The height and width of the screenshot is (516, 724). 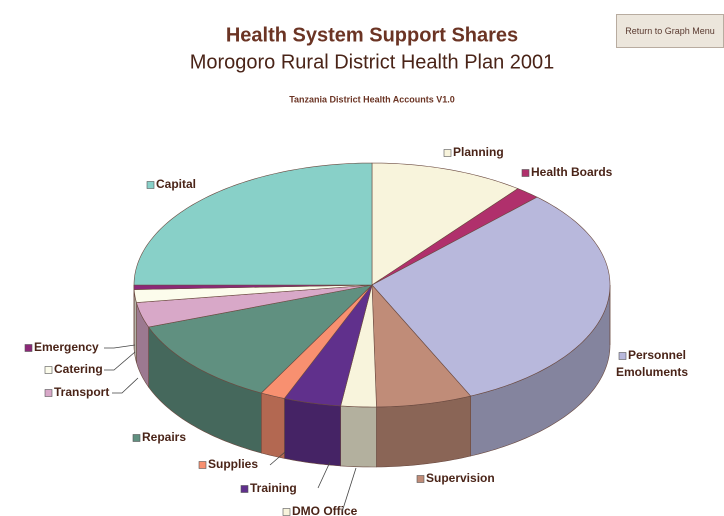 I want to click on slice-label: Planning, so click(x=478, y=152).